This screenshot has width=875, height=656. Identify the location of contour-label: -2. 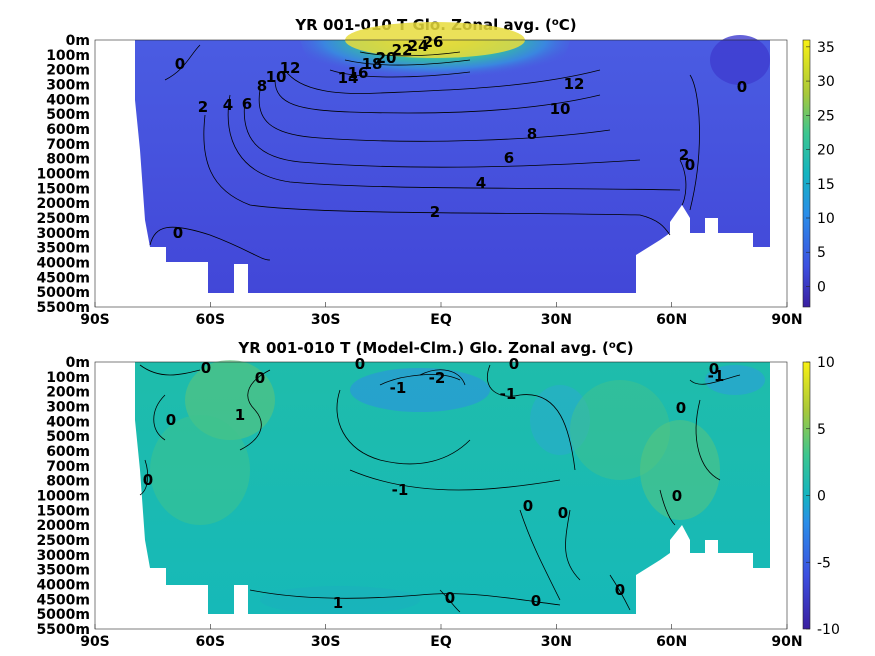
(437, 378).